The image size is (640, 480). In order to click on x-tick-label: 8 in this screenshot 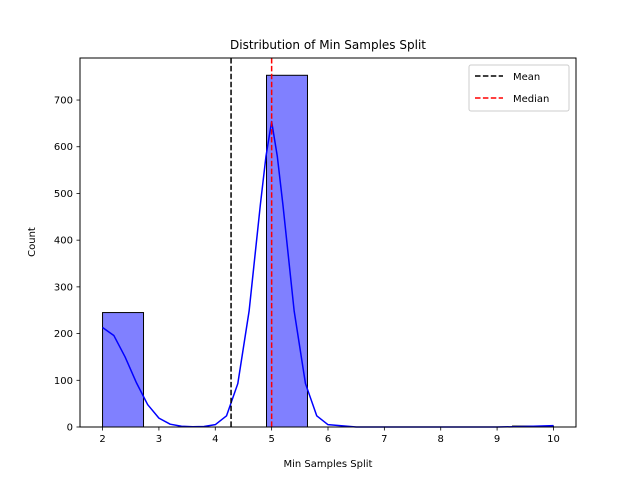, I will do `click(441, 439)`.